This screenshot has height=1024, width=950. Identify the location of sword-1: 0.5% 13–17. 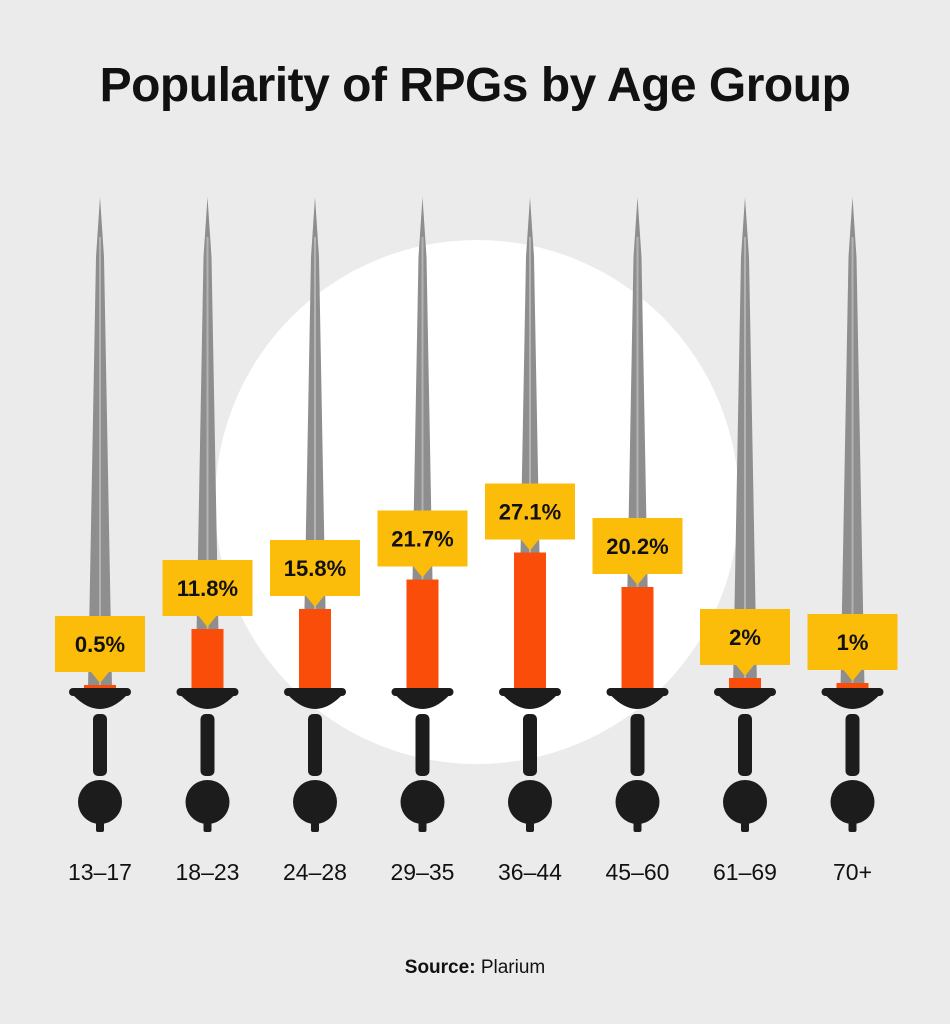
(100, 541).